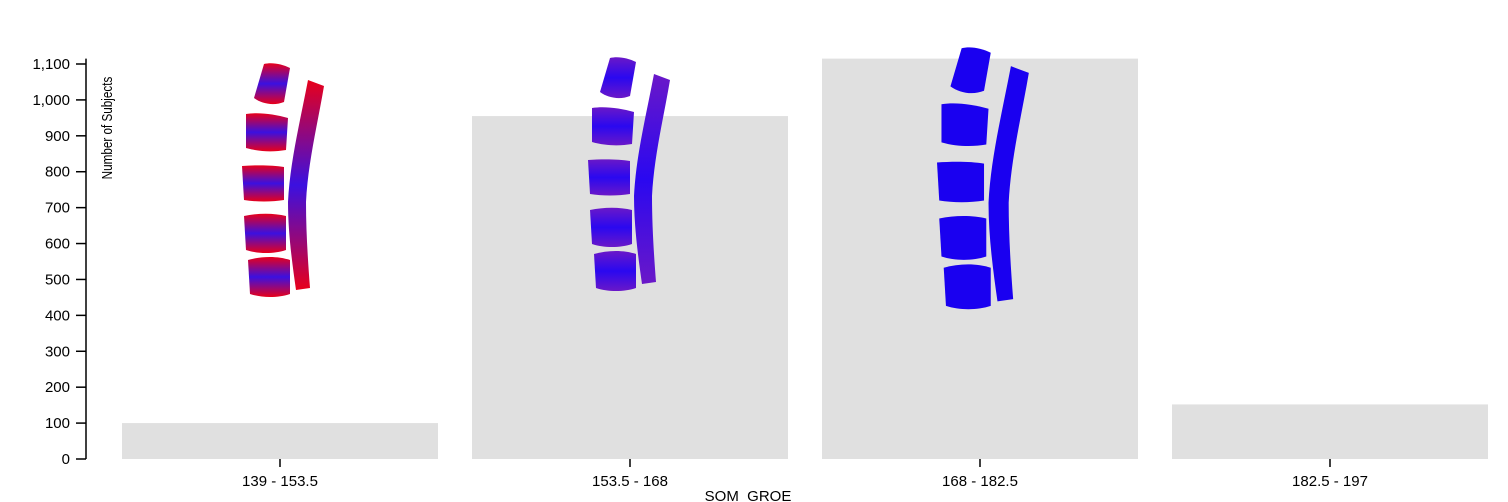  Describe the element at coordinates (57, 423) in the screenshot. I see `y-tick-label: 100` at that location.